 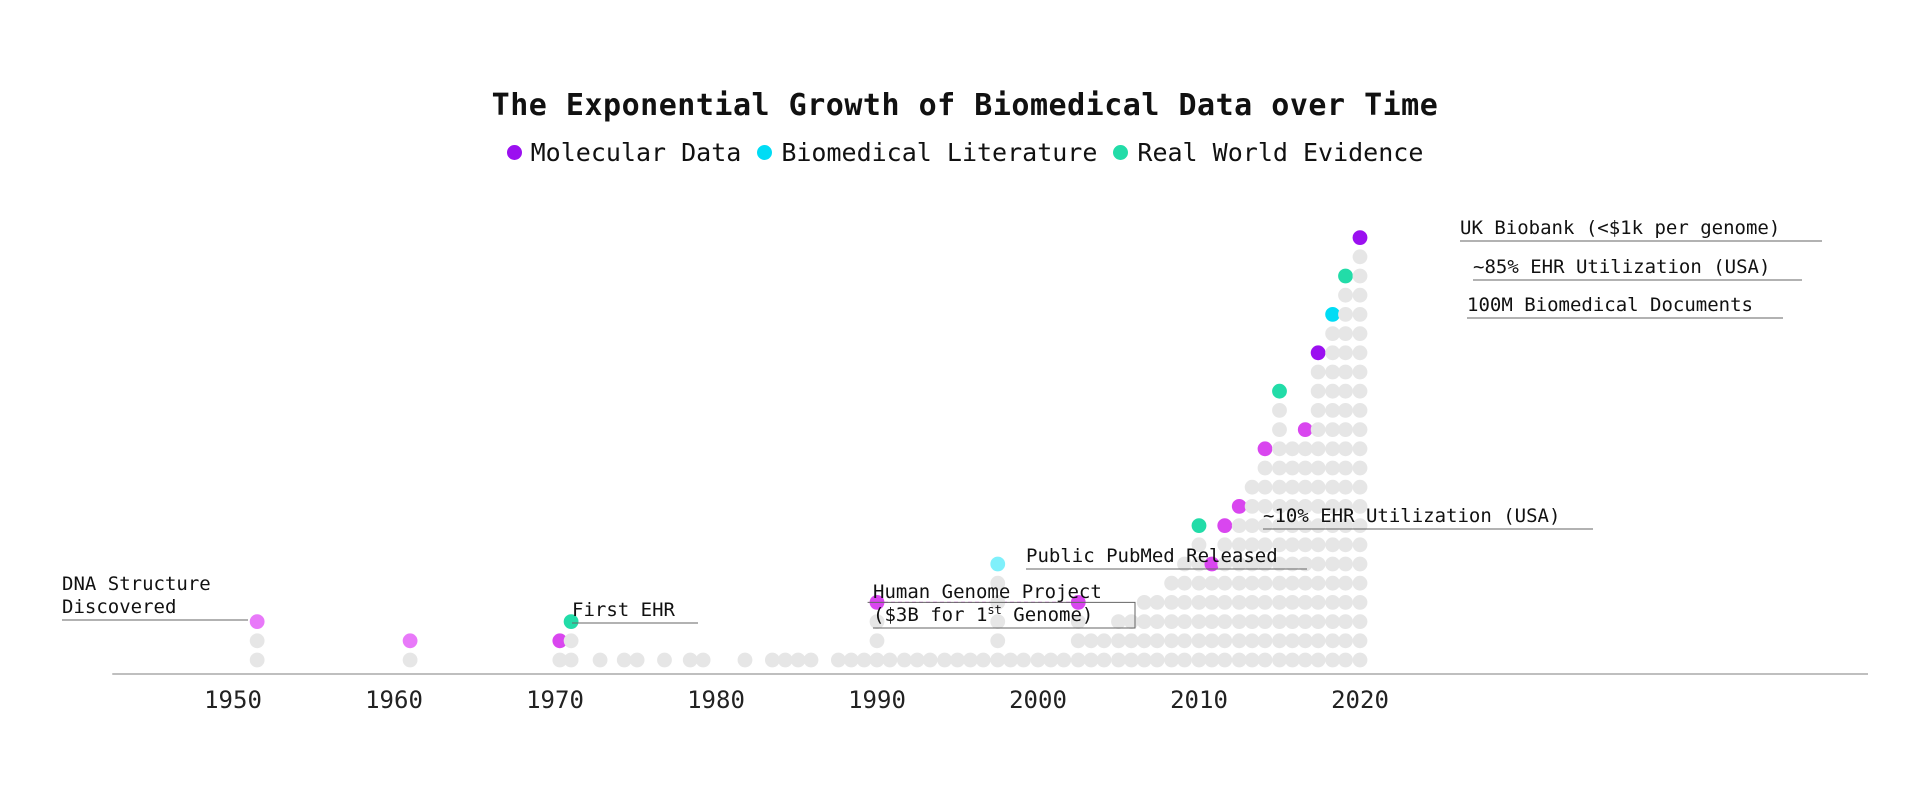 I want to click on annotation-label: Public PubMed Released, so click(x=1152, y=556).